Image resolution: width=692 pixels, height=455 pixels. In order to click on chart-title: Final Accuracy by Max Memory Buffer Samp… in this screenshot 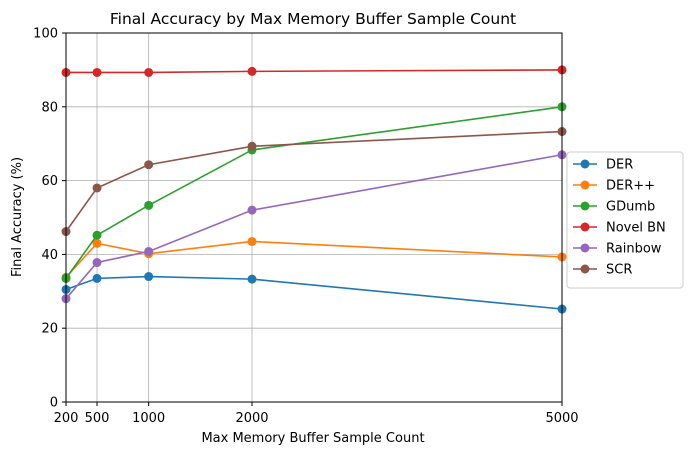, I will do `click(313, 19)`.